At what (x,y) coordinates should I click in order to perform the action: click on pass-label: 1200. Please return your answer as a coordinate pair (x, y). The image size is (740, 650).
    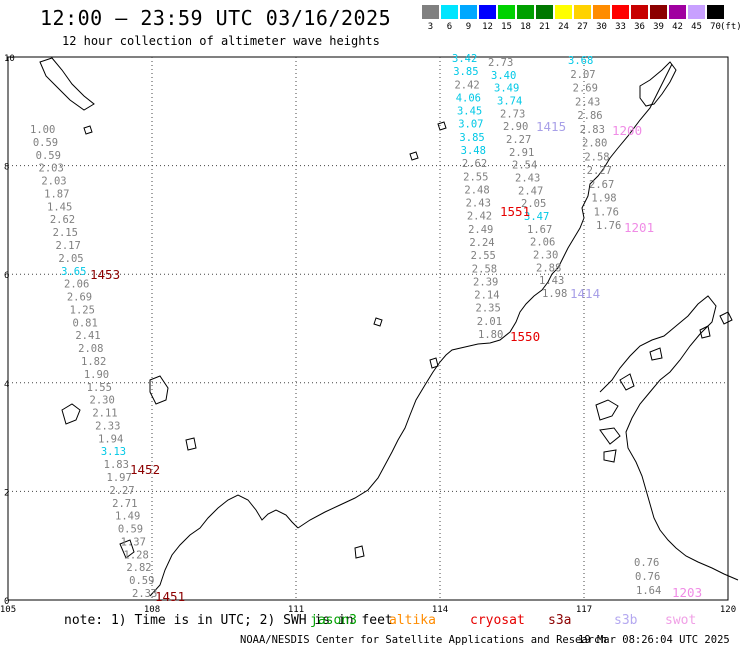
    Looking at the image, I should click on (627, 130).